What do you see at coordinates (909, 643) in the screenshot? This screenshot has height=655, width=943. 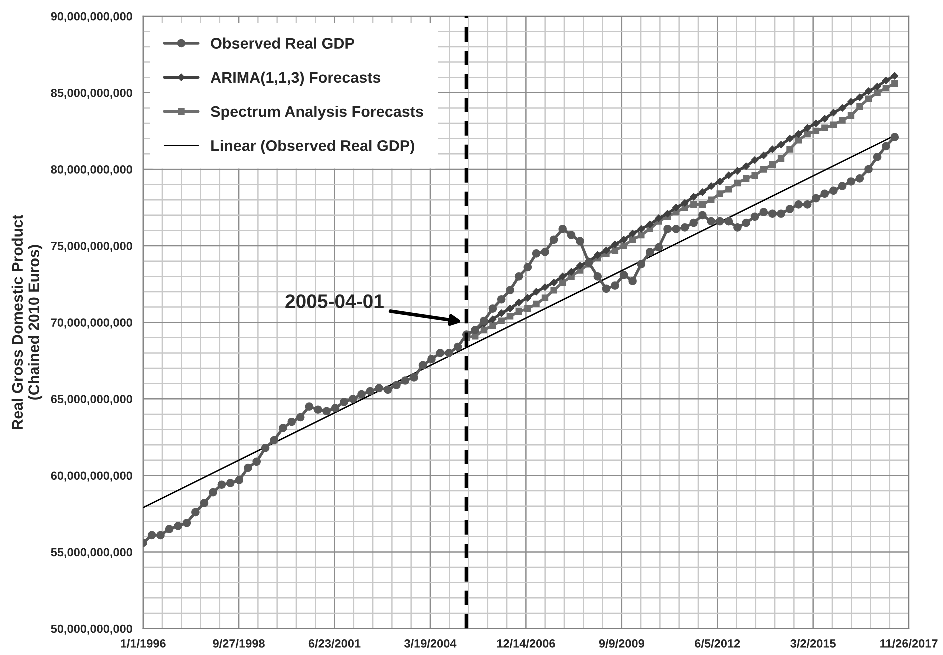 I see `x-tick-label: 11/26/2017` at bounding box center [909, 643].